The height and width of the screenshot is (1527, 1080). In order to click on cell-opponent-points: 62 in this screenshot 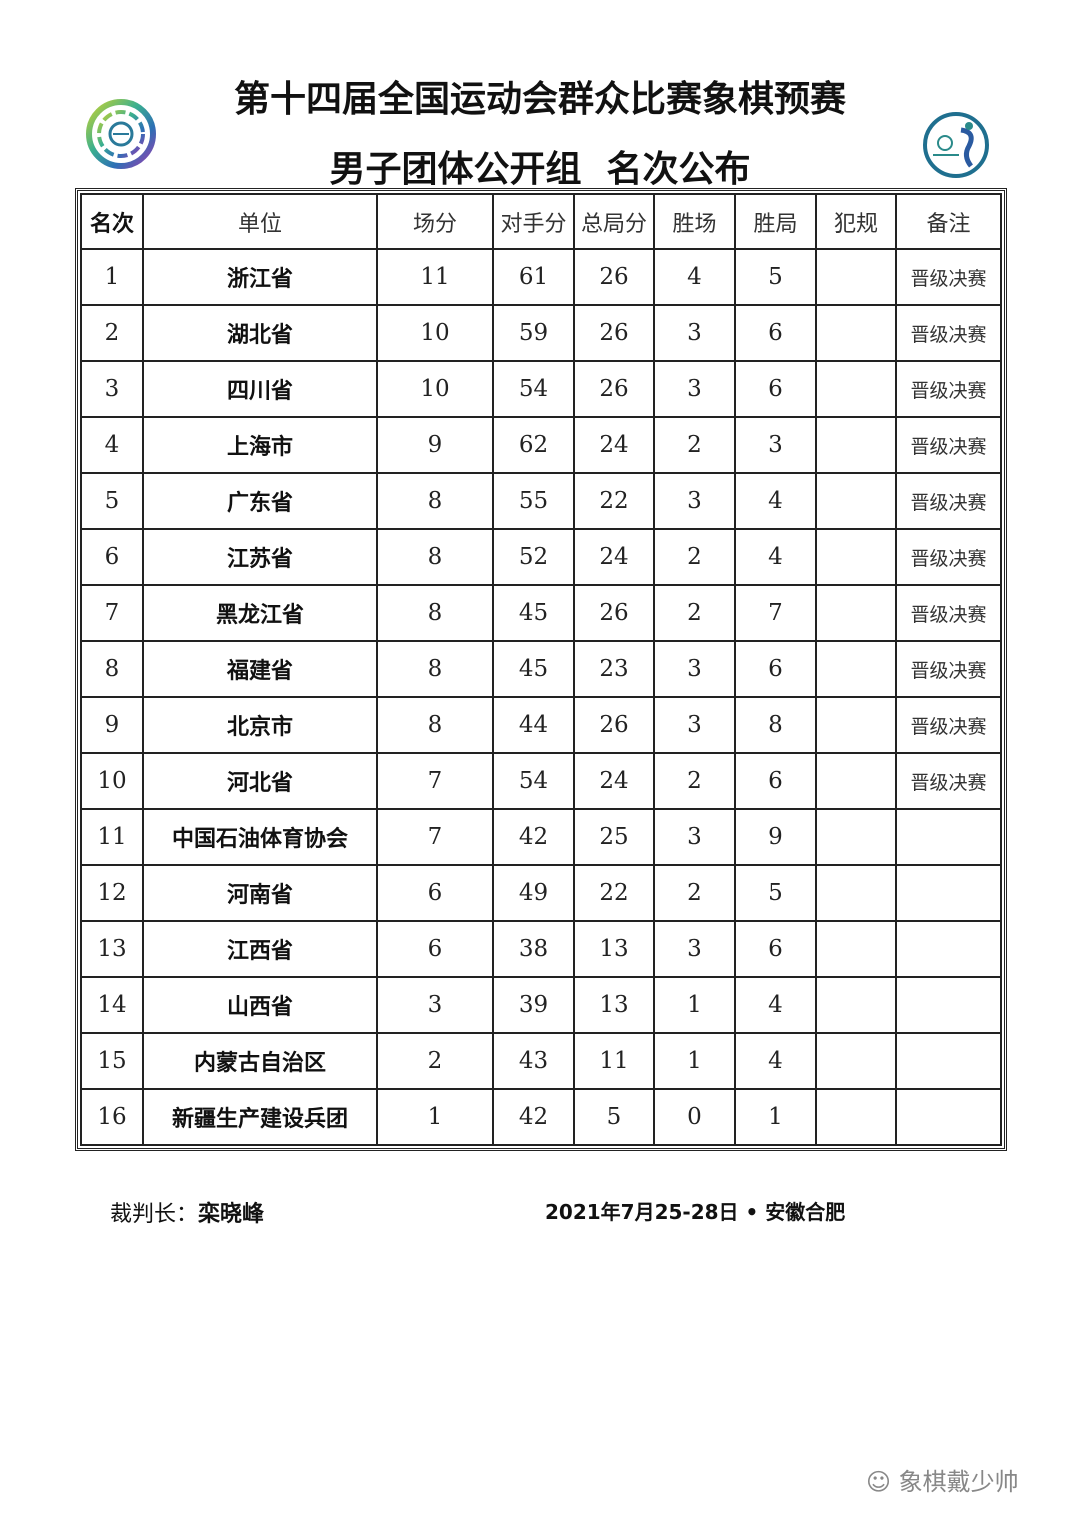, I will do `click(533, 445)`.